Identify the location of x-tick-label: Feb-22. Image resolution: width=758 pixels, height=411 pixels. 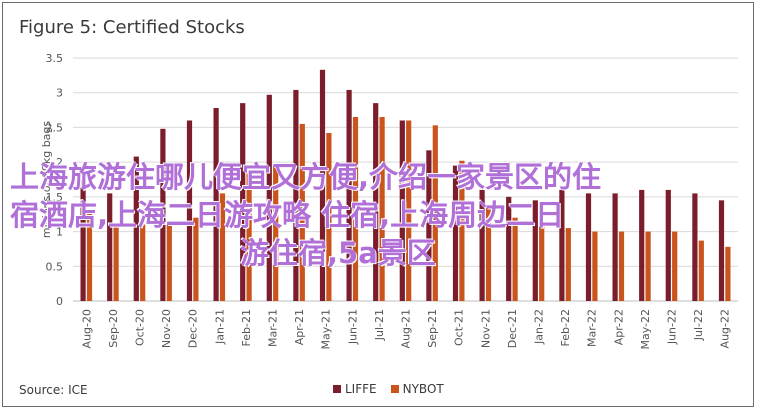
(565, 327).